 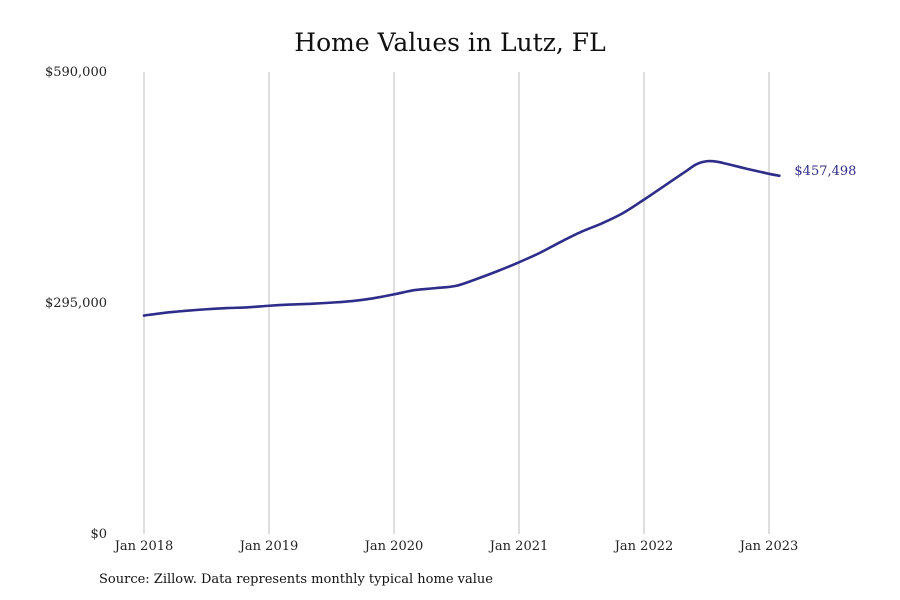 I want to click on y-axis-ticks: $0 $295,000 $590,000, so click(x=76, y=303).